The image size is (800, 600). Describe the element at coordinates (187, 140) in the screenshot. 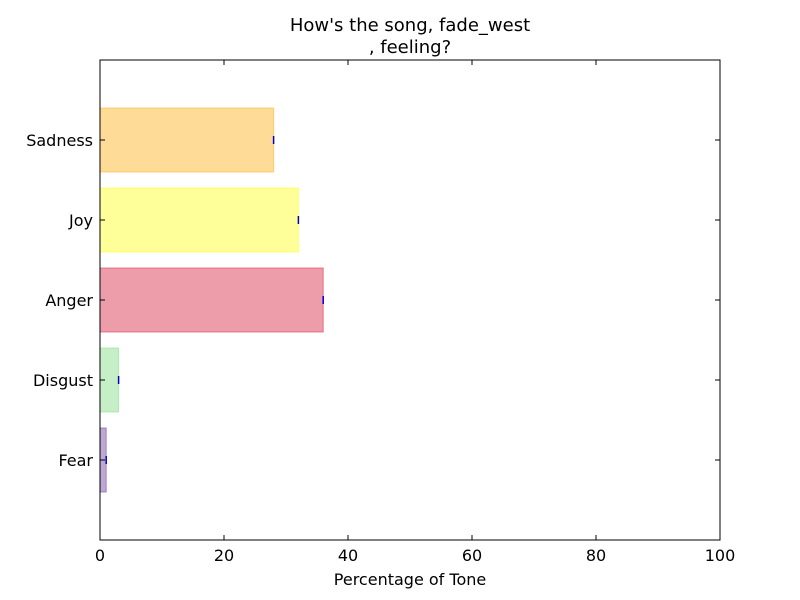

I see `bar-sadness` at that location.